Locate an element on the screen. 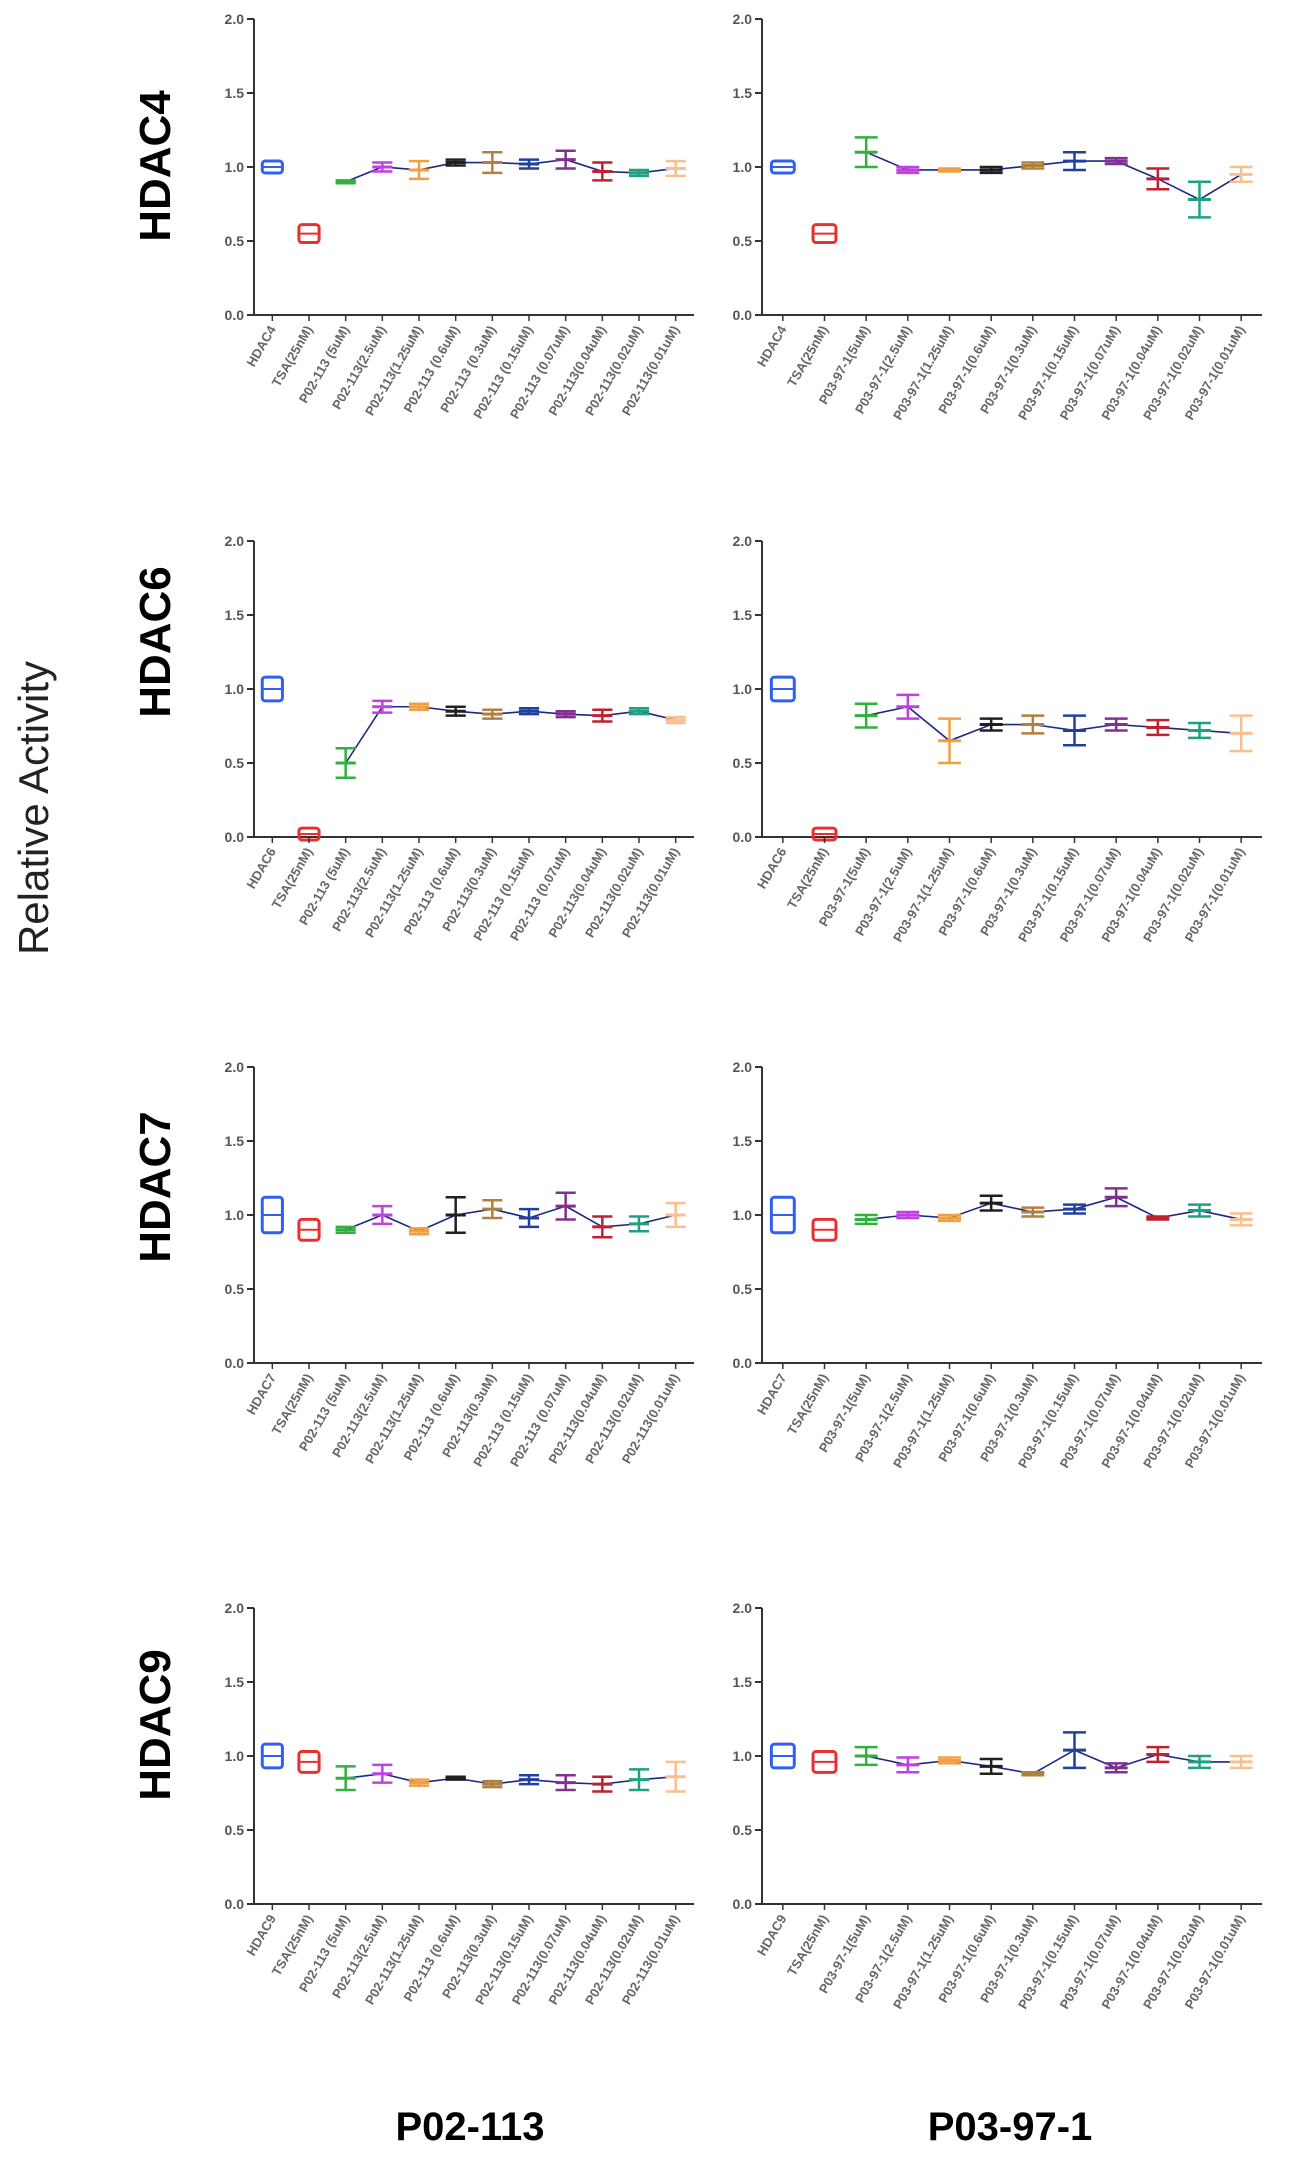 The image size is (1300, 2163). column-label: P02-113 is located at coordinates (469, 2127).